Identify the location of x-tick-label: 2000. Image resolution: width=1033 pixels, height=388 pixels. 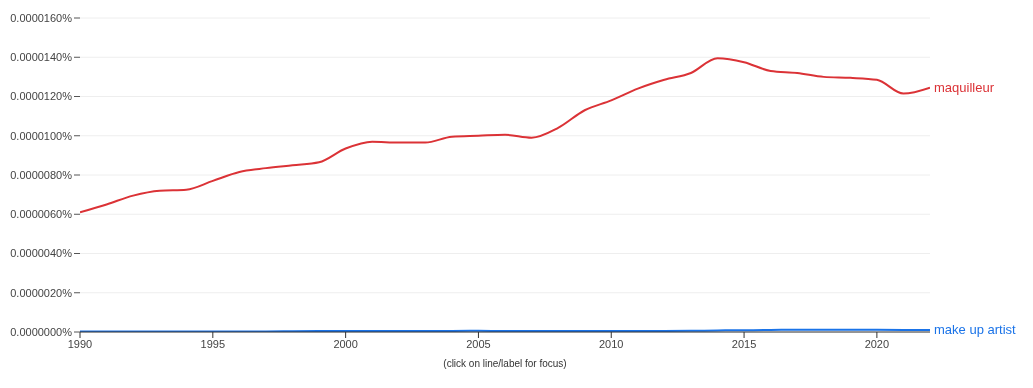
(345, 343).